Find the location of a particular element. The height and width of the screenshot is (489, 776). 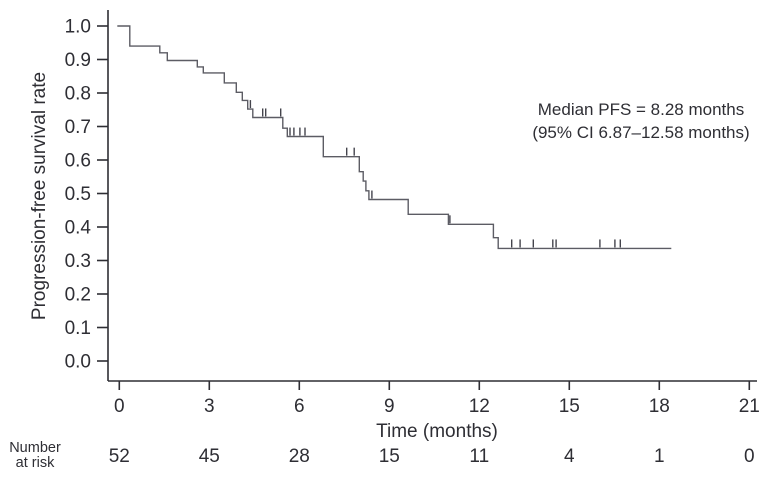

annotation-line2: (95% CI 6.87–12.58 months) is located at coordinates (640, 132).